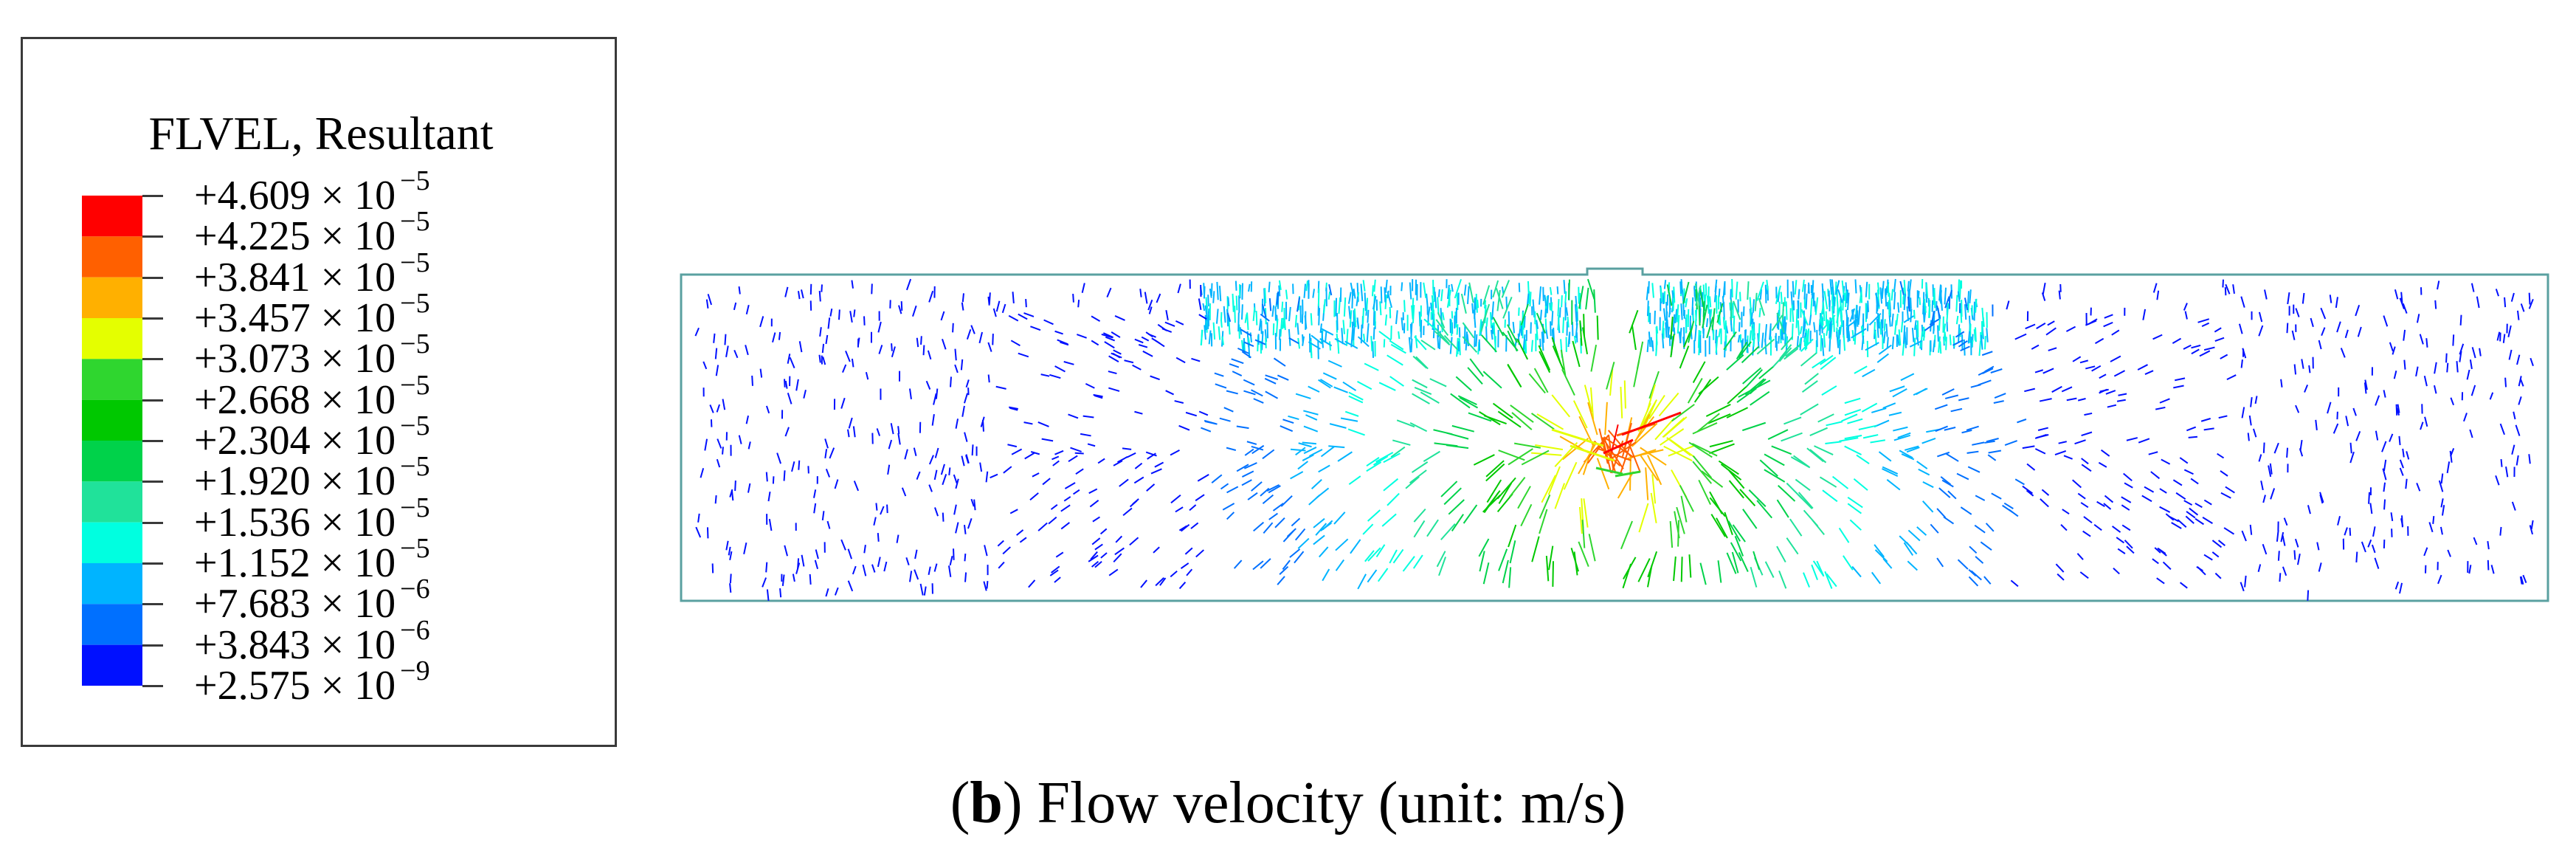 This screenshot has width=2576, height=854. What do you see at coordinates (312, 520) in the screenshot?
I see `legend-tick-label: +1.536 × 10 −5` at bounding box center [312, 520].